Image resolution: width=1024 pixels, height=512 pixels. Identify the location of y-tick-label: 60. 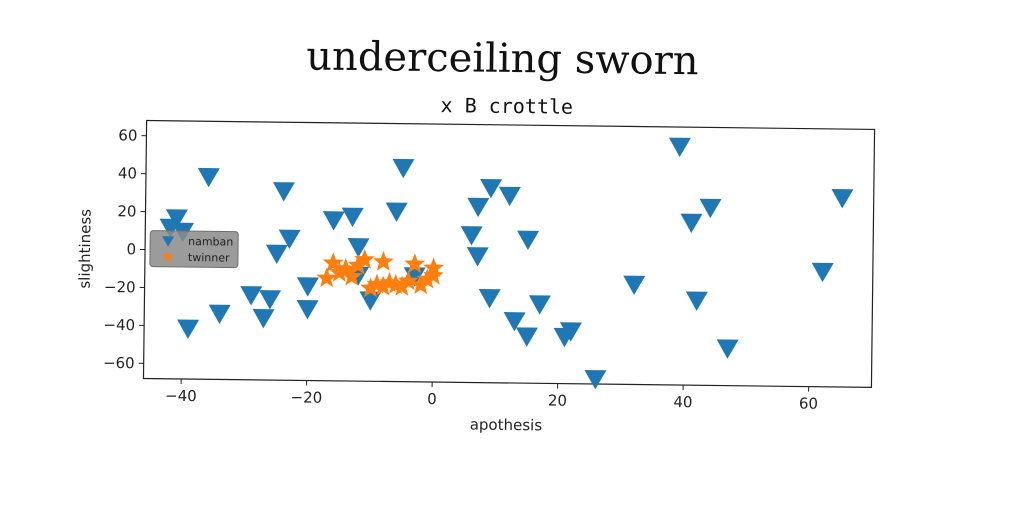
(127, 135).